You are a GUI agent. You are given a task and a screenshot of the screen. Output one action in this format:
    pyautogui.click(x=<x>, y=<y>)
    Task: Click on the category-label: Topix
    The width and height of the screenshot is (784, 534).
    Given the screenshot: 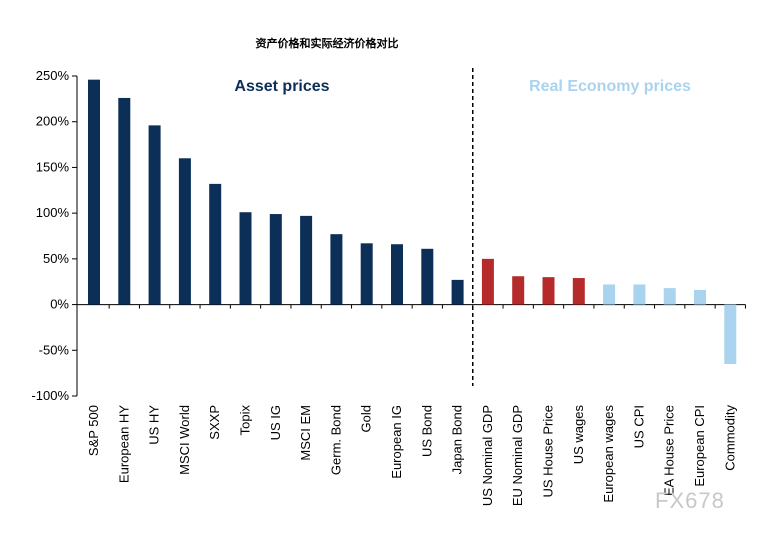 What is the action you would take?
    pyautogui.click(x=245, y=420)
    